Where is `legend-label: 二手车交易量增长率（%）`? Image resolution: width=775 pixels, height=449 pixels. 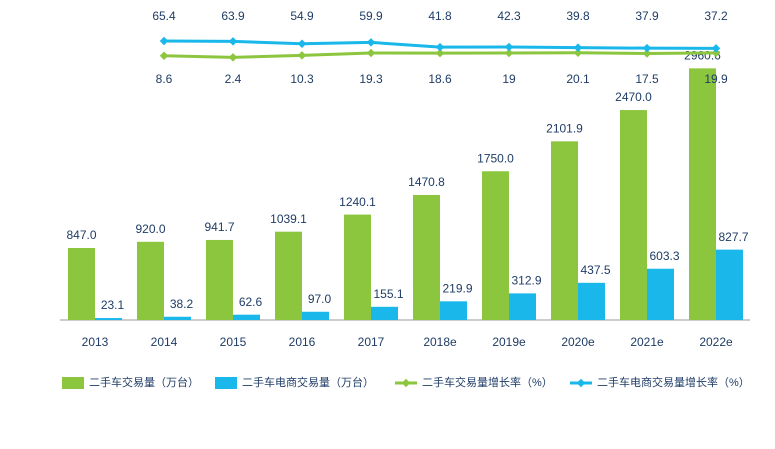
legend-label: 二手车交易量增长率（%） is located at coordinates (487, 382).